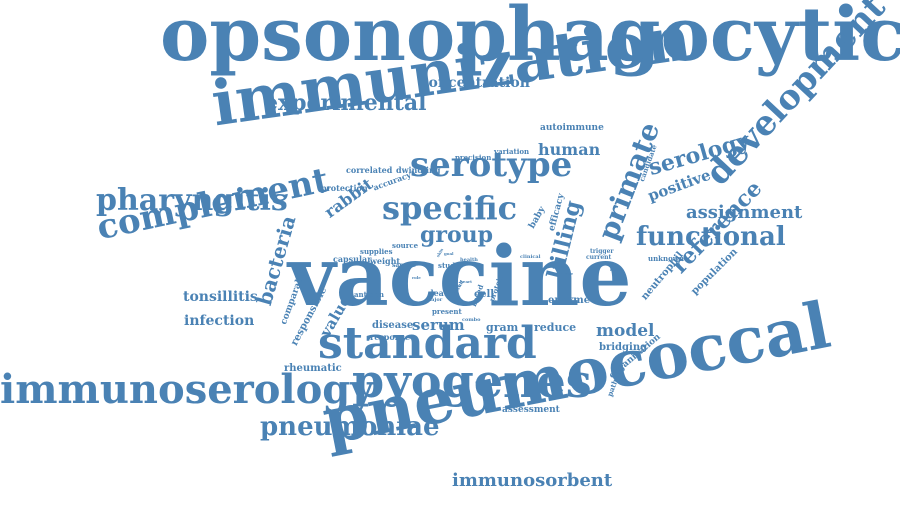 Image resolution: width=900 pixels, height=529 pixels. What do you see at coordinates (219, 321) in the screenshot?
I see `word-infection: infection` at bounding box center [219, 321].